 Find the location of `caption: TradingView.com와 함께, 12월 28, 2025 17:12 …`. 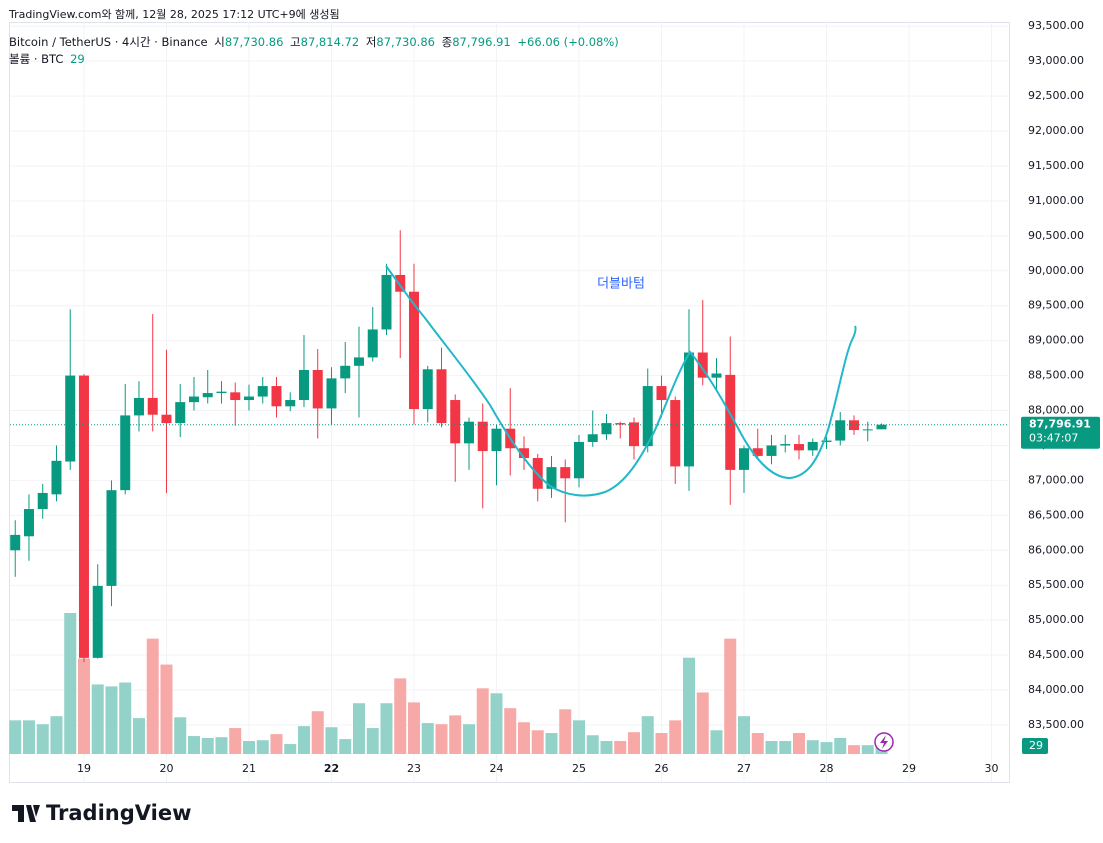

caption: TradingView.com와 함께, 12월 28, 2025 17:12 … is located at coordinates (174, 14).